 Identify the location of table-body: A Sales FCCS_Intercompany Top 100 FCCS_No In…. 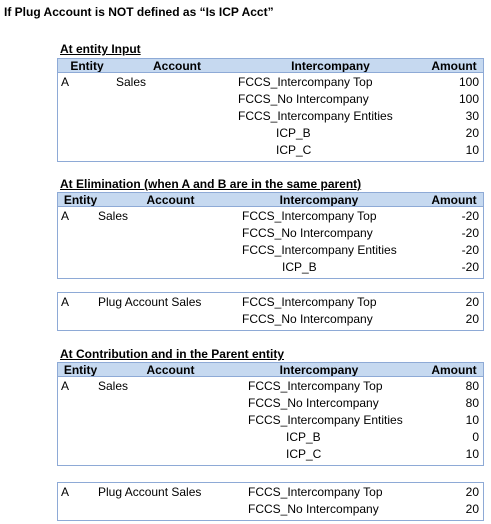
(270, 117).